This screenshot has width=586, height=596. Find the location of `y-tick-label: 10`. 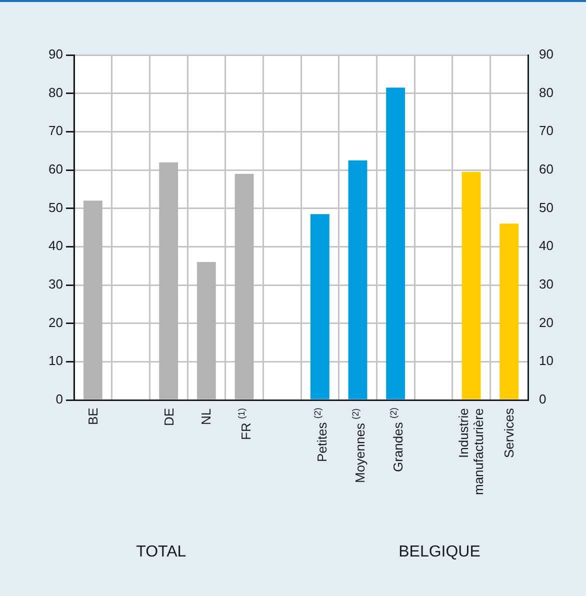

y-tick-label: 10 is located at coordinates (55, 360).